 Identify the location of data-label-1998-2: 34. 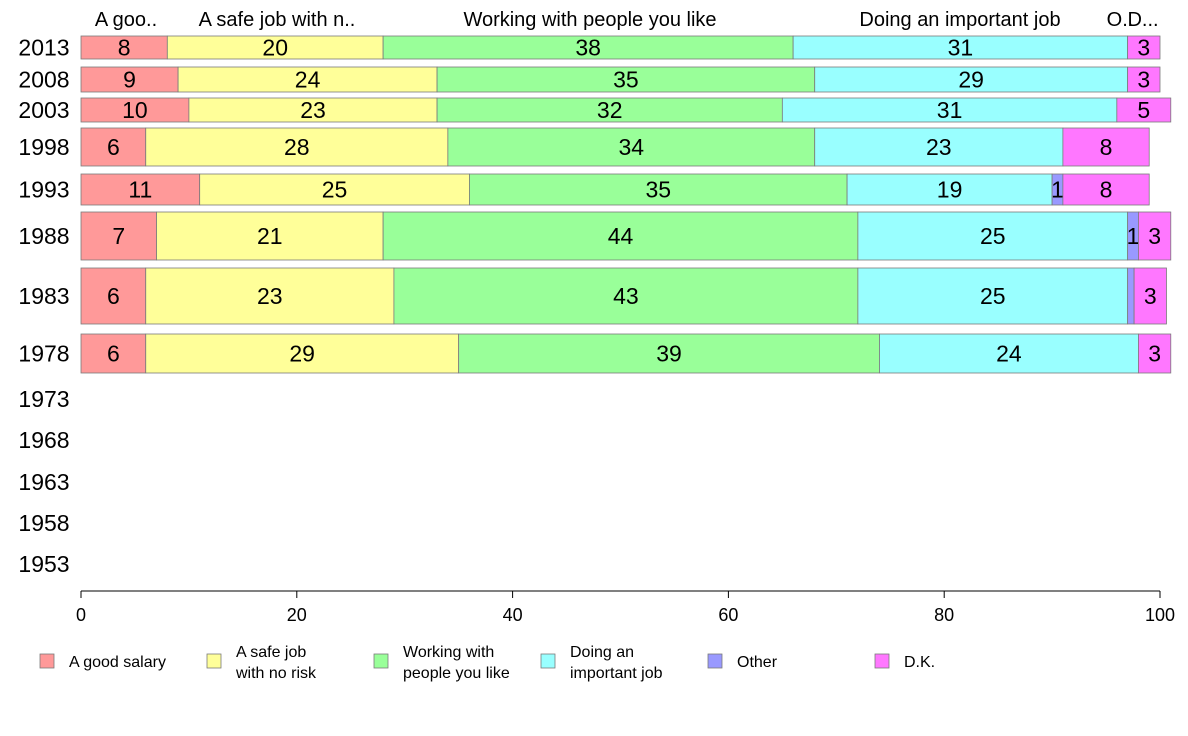
(631, 147).